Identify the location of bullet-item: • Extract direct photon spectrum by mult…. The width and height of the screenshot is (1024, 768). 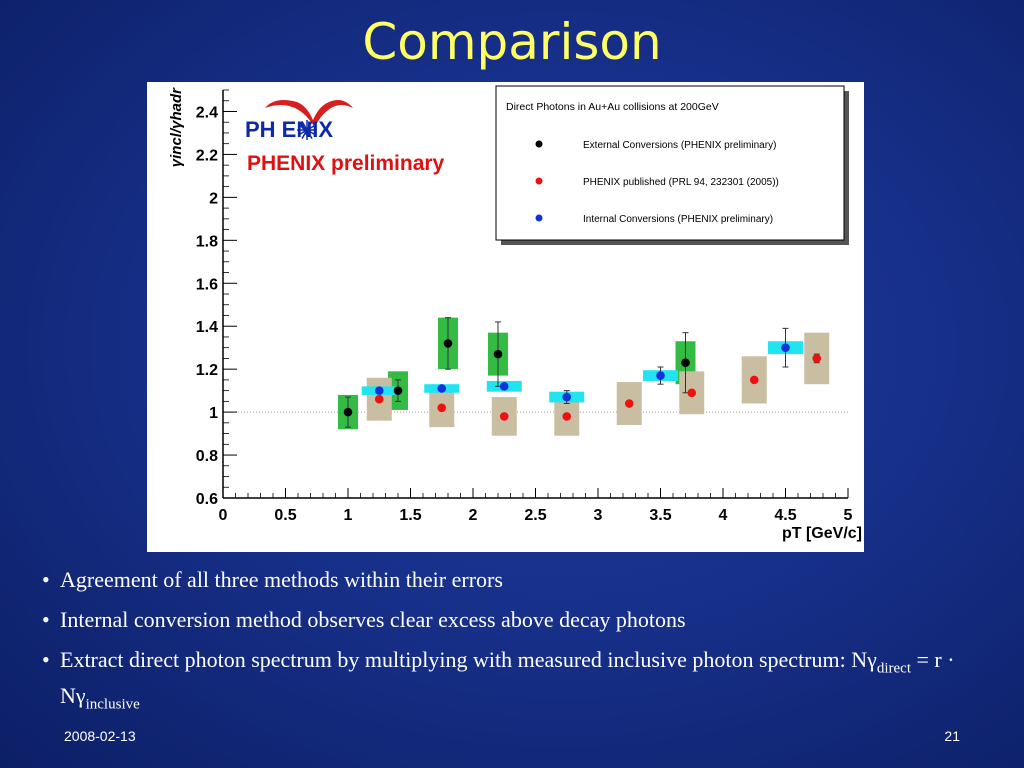
(512, 682).